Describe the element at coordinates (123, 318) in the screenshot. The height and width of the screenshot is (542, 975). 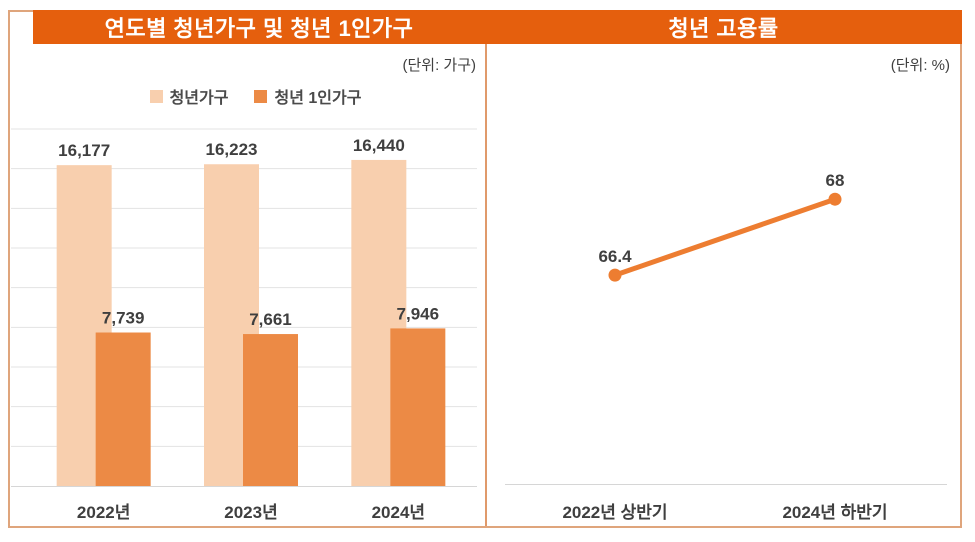
I see `bar-value-label: 7,739` at that location.